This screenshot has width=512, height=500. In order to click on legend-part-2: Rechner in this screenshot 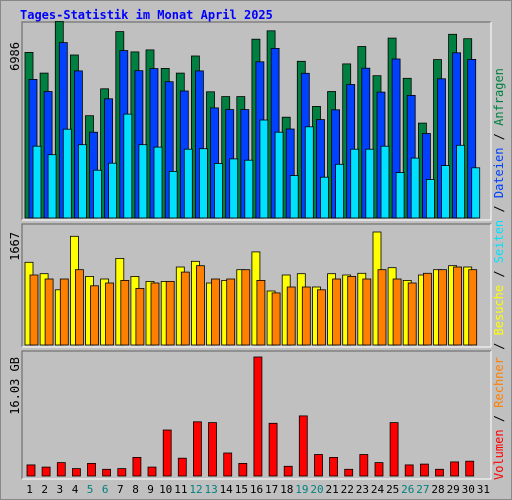, I will do `click(499, 382)`.